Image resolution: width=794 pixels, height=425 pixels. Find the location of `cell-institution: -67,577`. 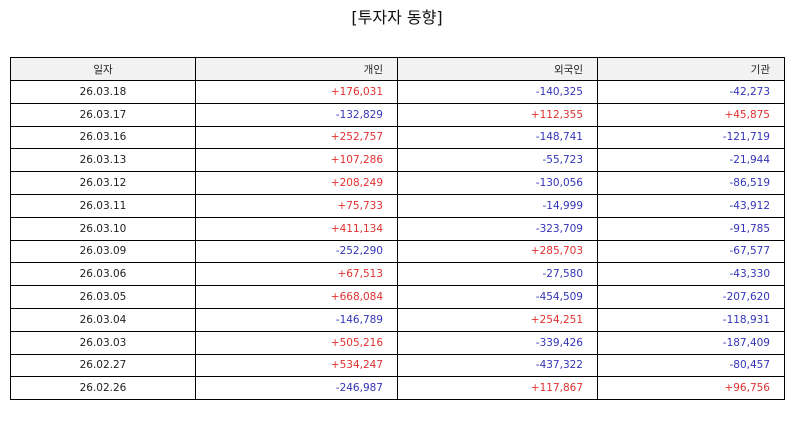

cell-institution: -67,577 is located at coordinates (691, 251).